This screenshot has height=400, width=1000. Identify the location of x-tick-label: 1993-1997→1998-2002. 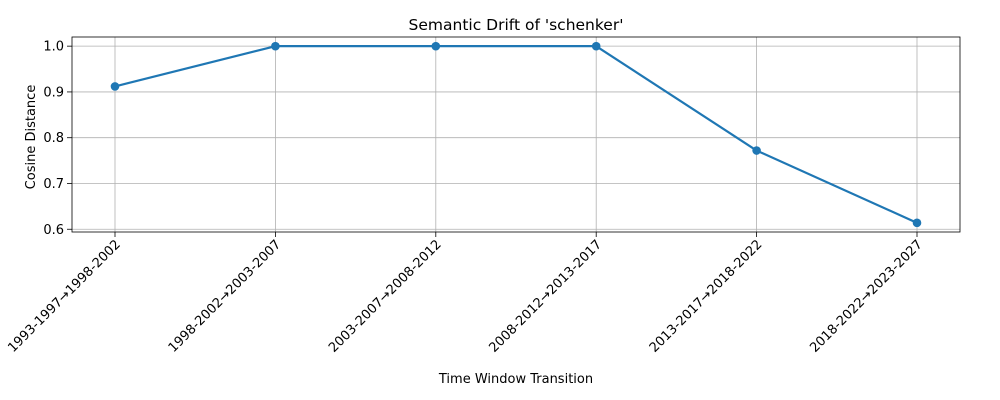
(64, 296).